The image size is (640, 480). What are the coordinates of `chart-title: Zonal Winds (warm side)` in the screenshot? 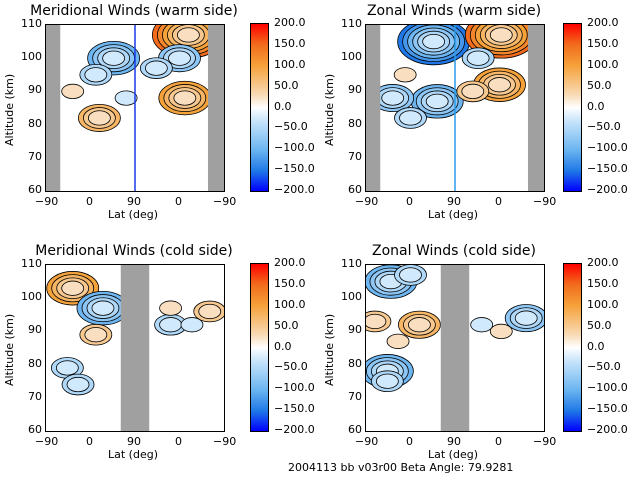 It's located at (454, 11).